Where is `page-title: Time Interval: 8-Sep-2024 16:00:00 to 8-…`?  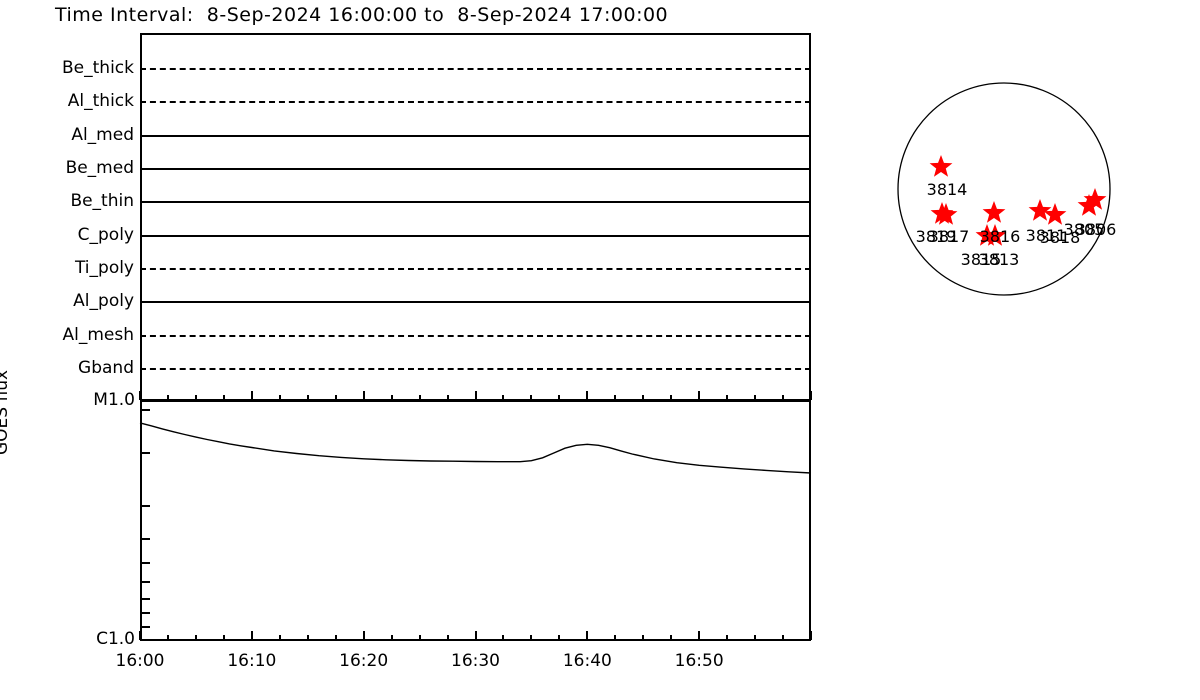 page-title: Time Interval: 8-Sep-2024 16:00:00 to 8-… is located at coordinates (362, 15).